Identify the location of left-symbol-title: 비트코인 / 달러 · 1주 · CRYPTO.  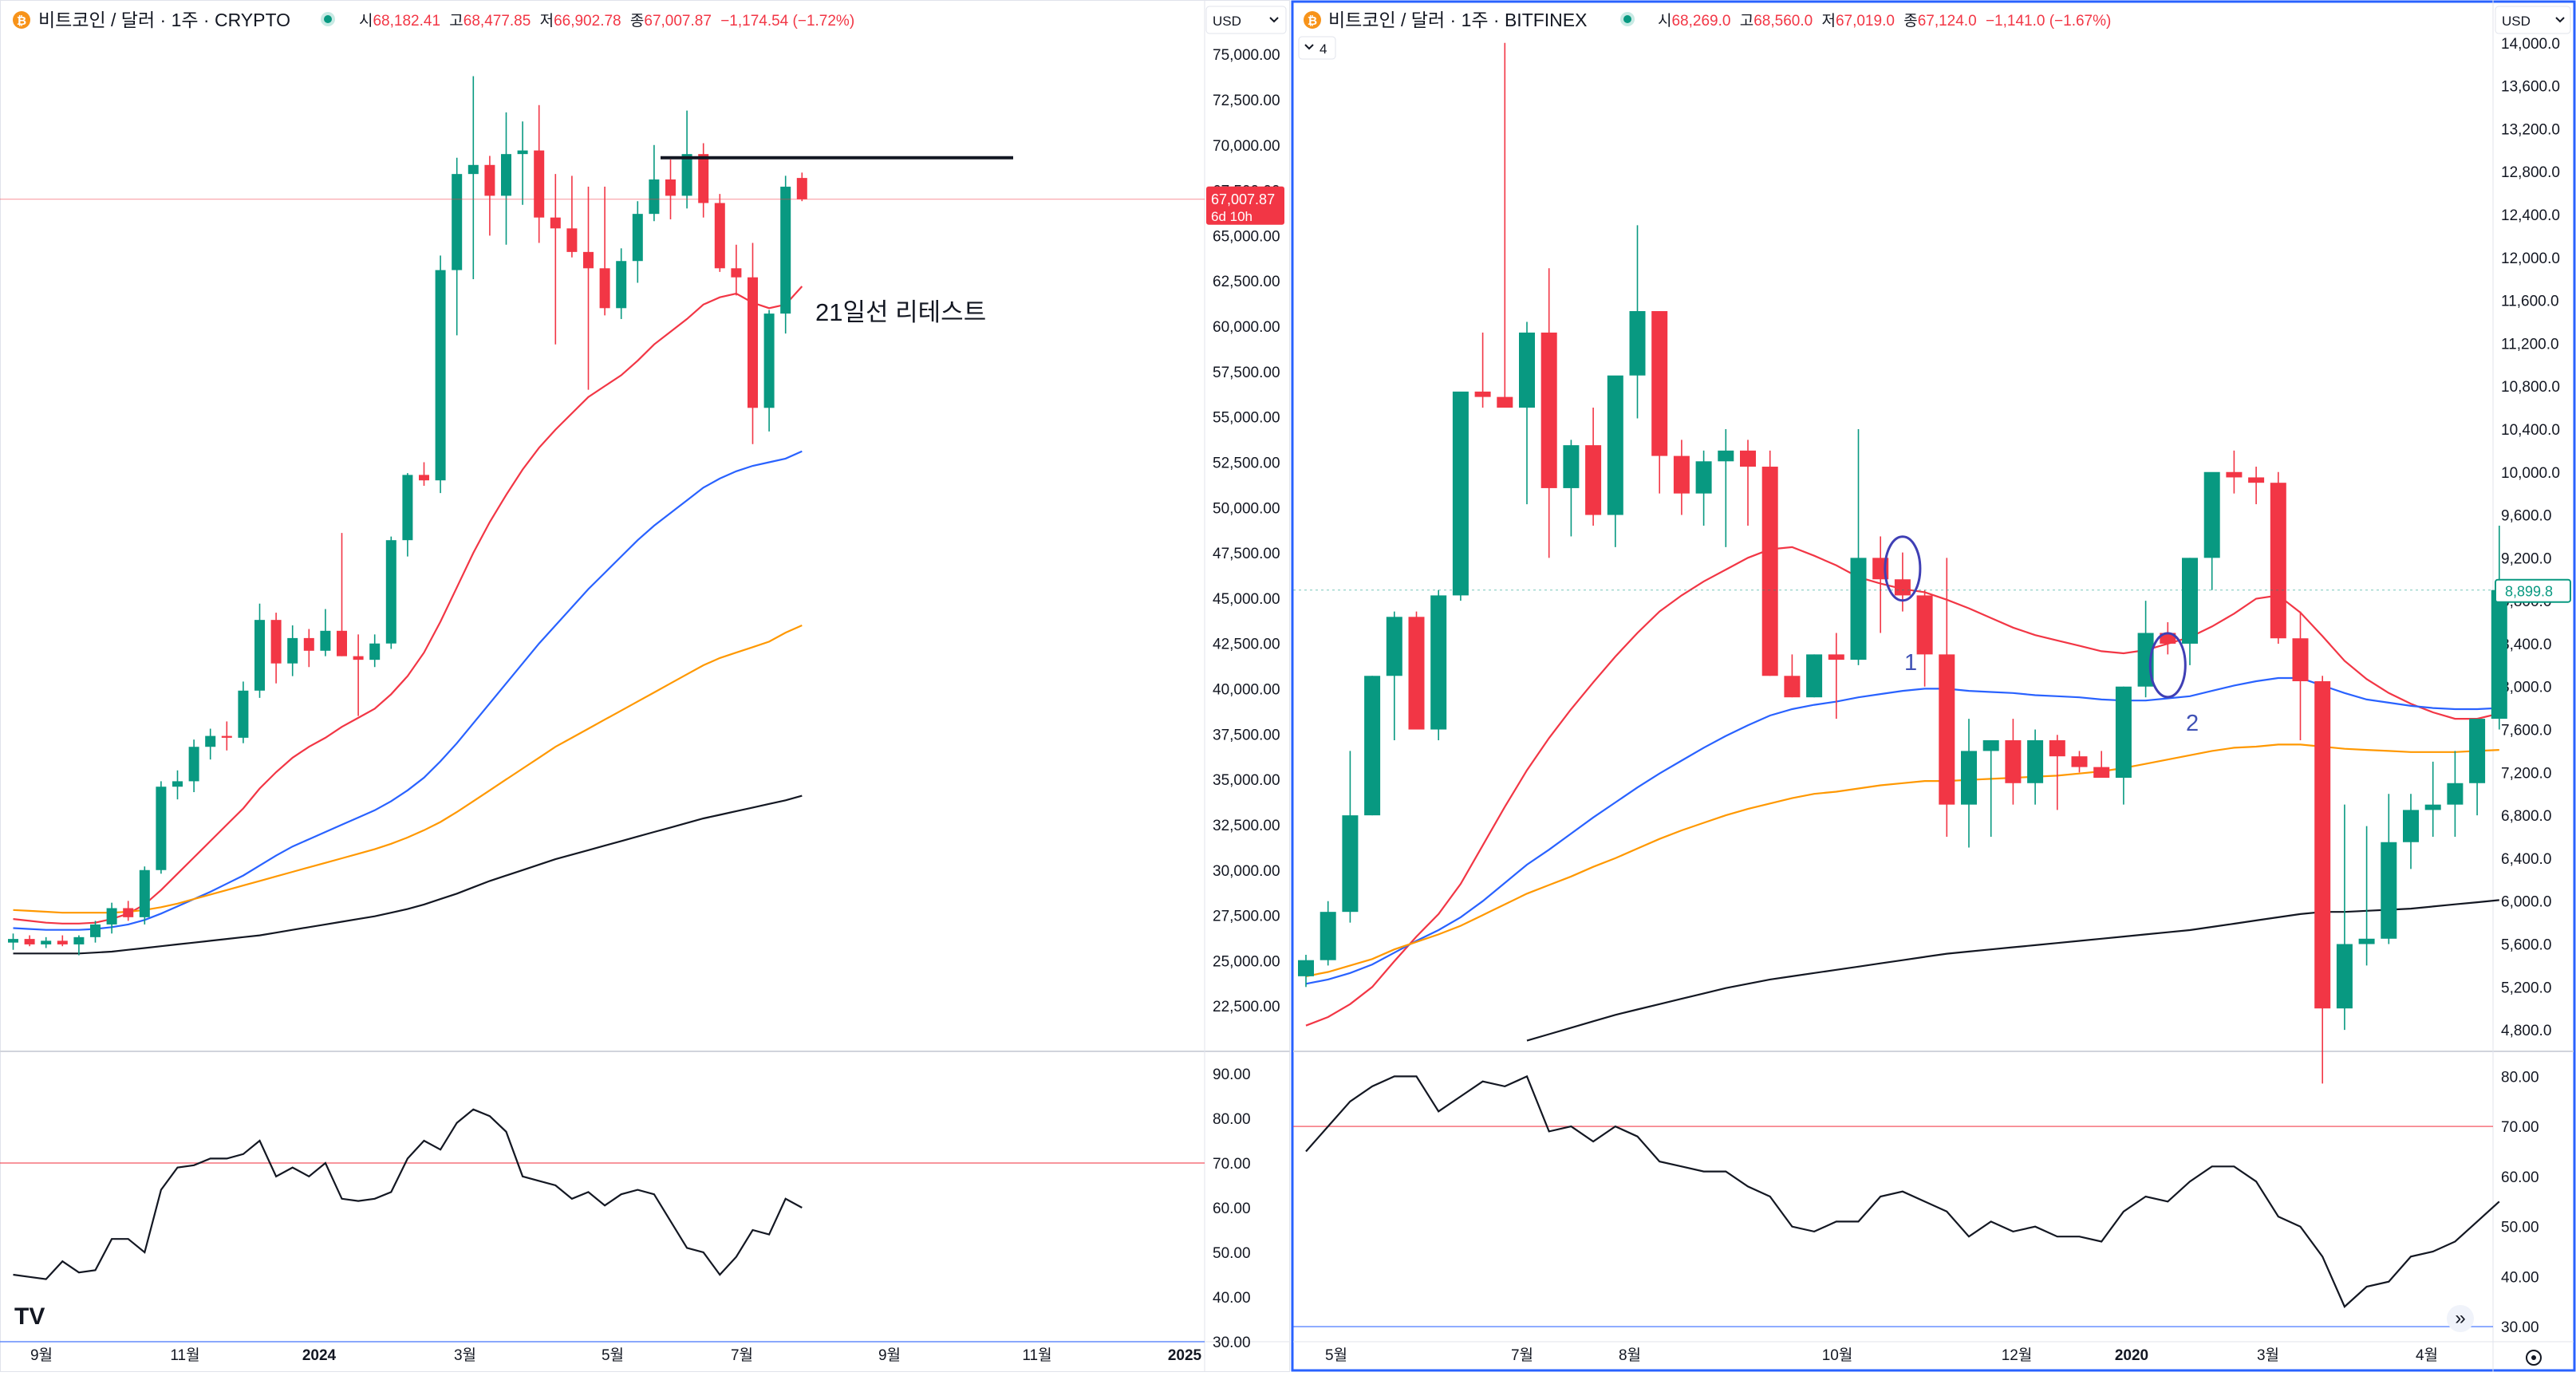
(164, 20).